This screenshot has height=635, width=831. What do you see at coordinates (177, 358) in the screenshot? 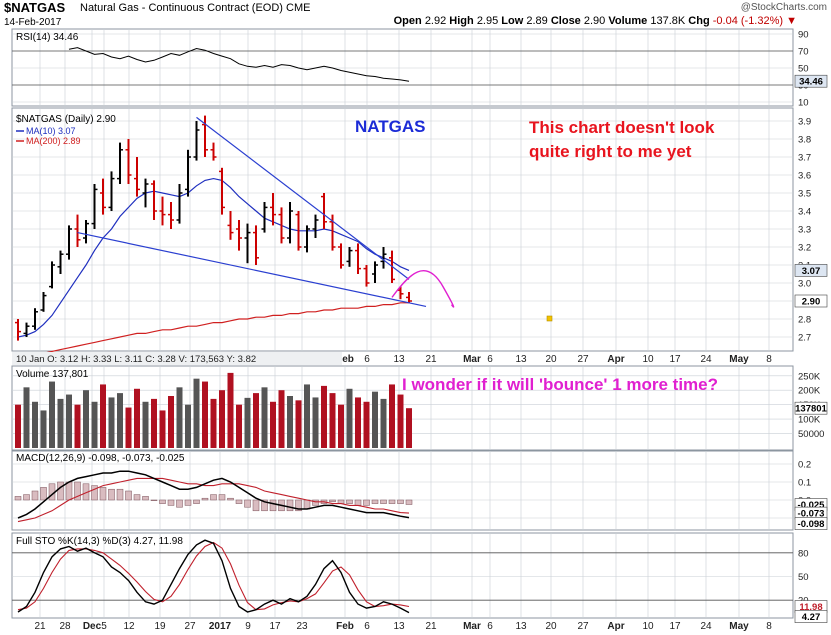
I see `crosshair-info-strip` at bounding box center [177, 358].